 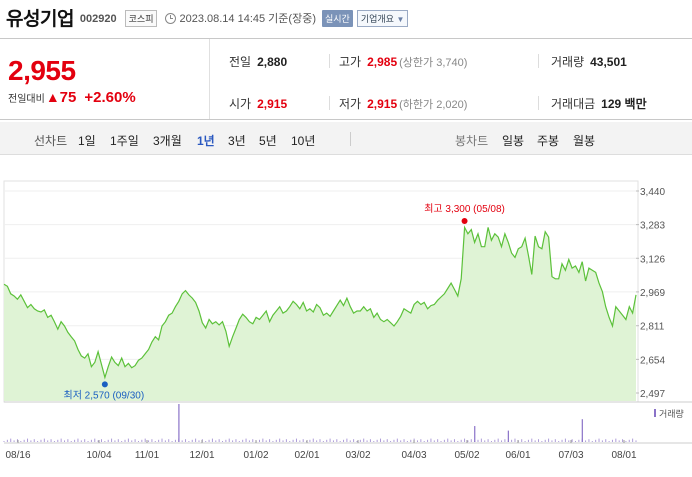 What do you see at coordinates (568, 62) in the screenshot?
I see `stat-label: 거래량` at bounding box center [568, 62].